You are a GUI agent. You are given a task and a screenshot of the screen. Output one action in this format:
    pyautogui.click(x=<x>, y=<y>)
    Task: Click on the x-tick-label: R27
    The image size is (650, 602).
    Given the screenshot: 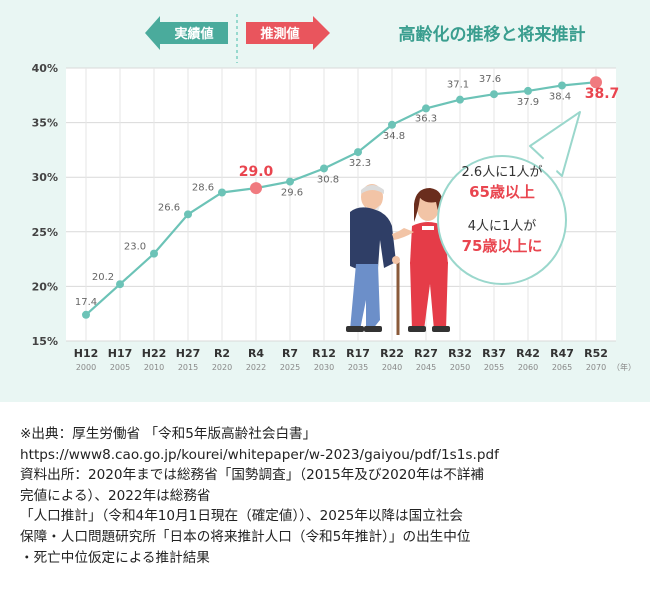 What is the action you would take?
    pyautogui.click(x=426, y=353)
    